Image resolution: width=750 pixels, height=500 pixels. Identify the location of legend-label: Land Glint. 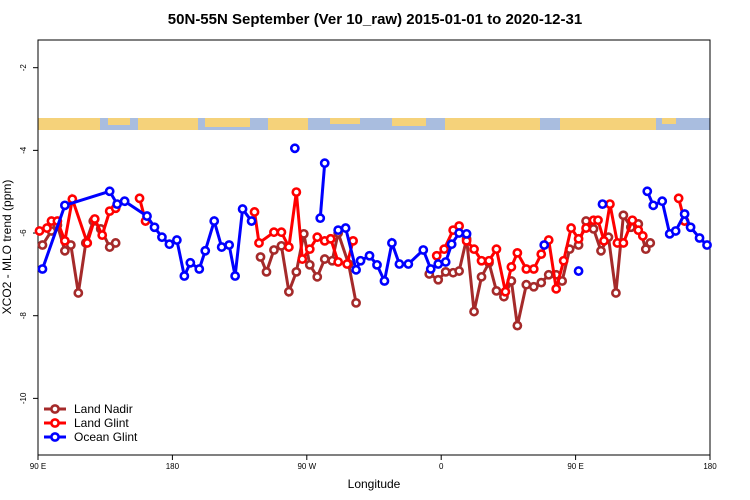
(101, 423).